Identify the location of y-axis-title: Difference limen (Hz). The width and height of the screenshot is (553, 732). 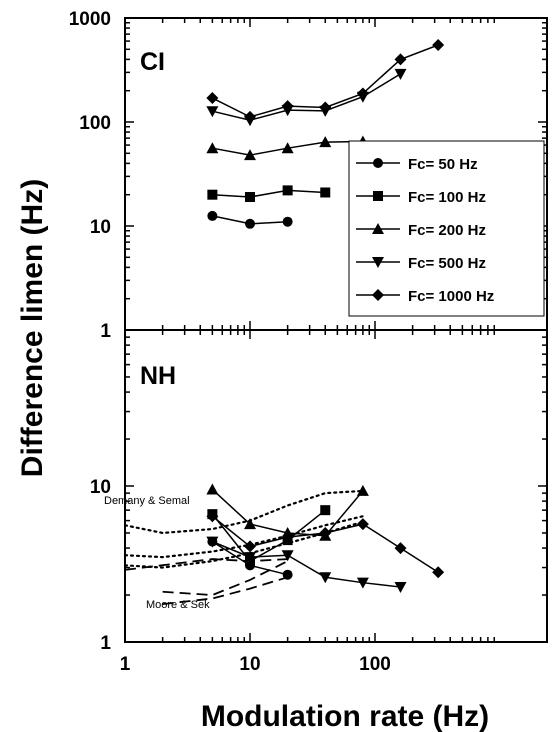
(32, 328).